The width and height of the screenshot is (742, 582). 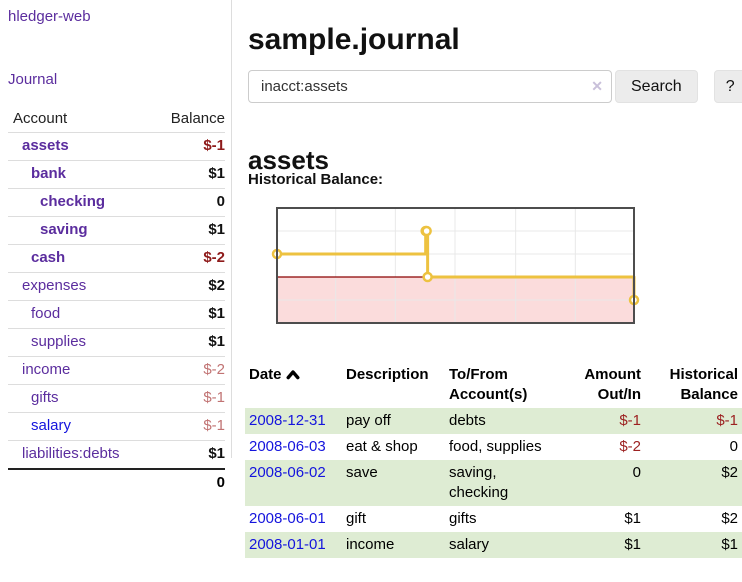 I want to click on transaction-amount: $1, so click(x=632, y=544).